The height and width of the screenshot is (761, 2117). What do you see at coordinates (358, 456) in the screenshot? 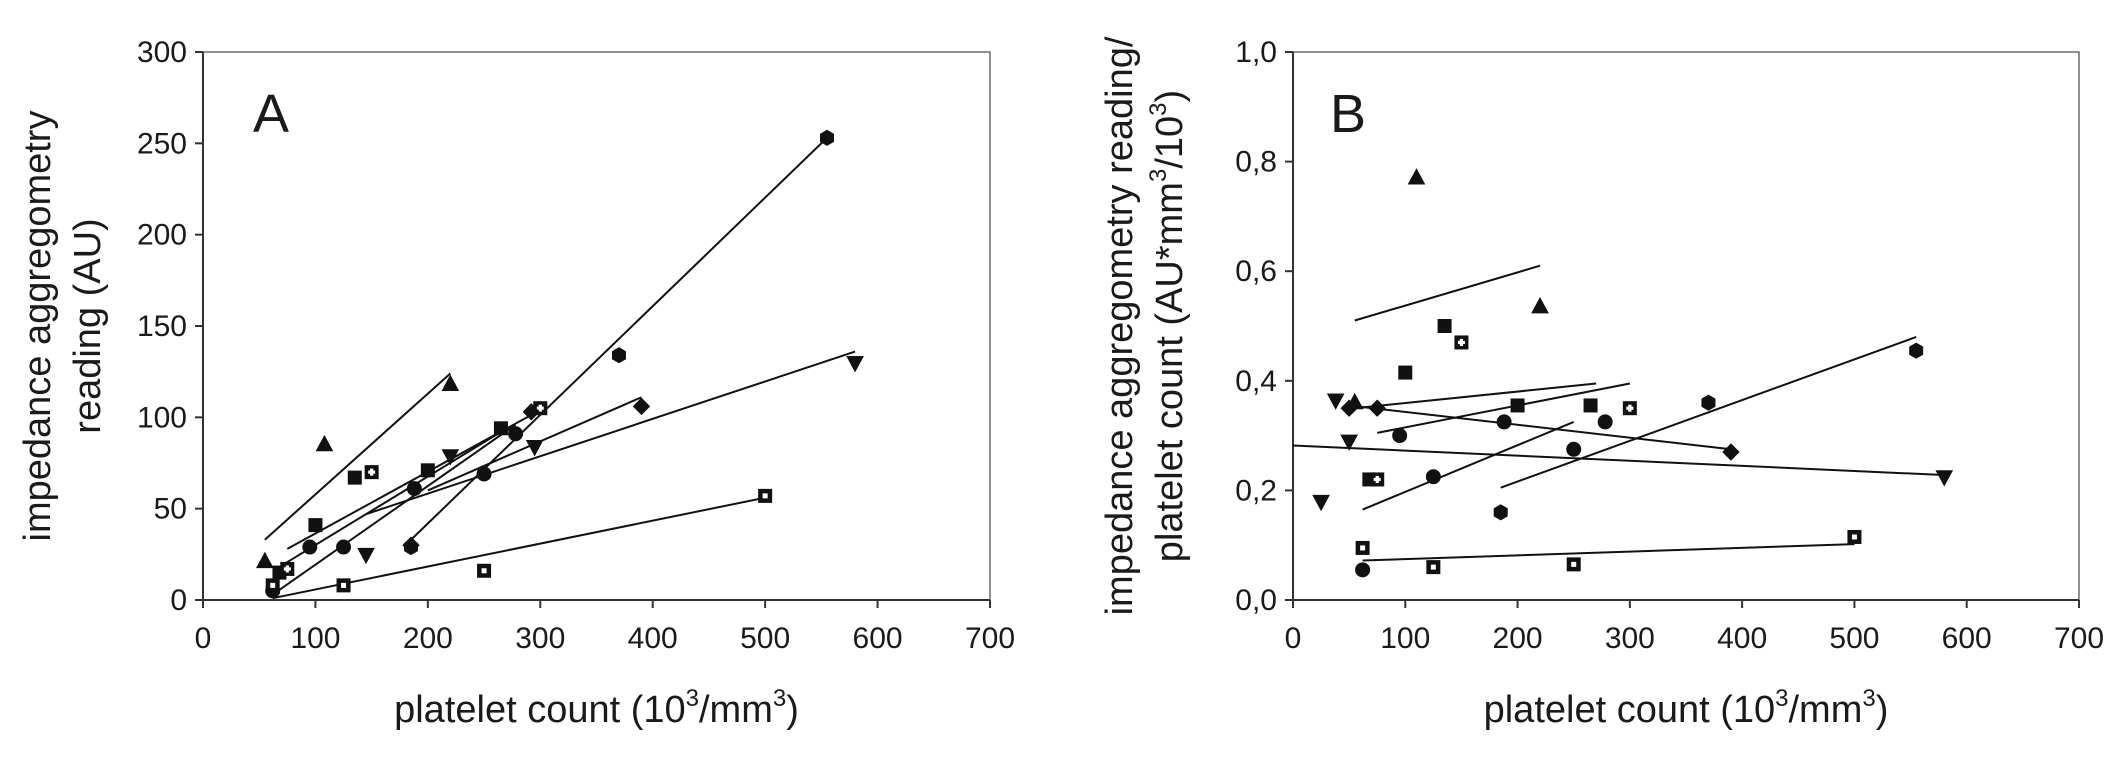
I see `fit-line-triangle` at bounding box center [358, 456].